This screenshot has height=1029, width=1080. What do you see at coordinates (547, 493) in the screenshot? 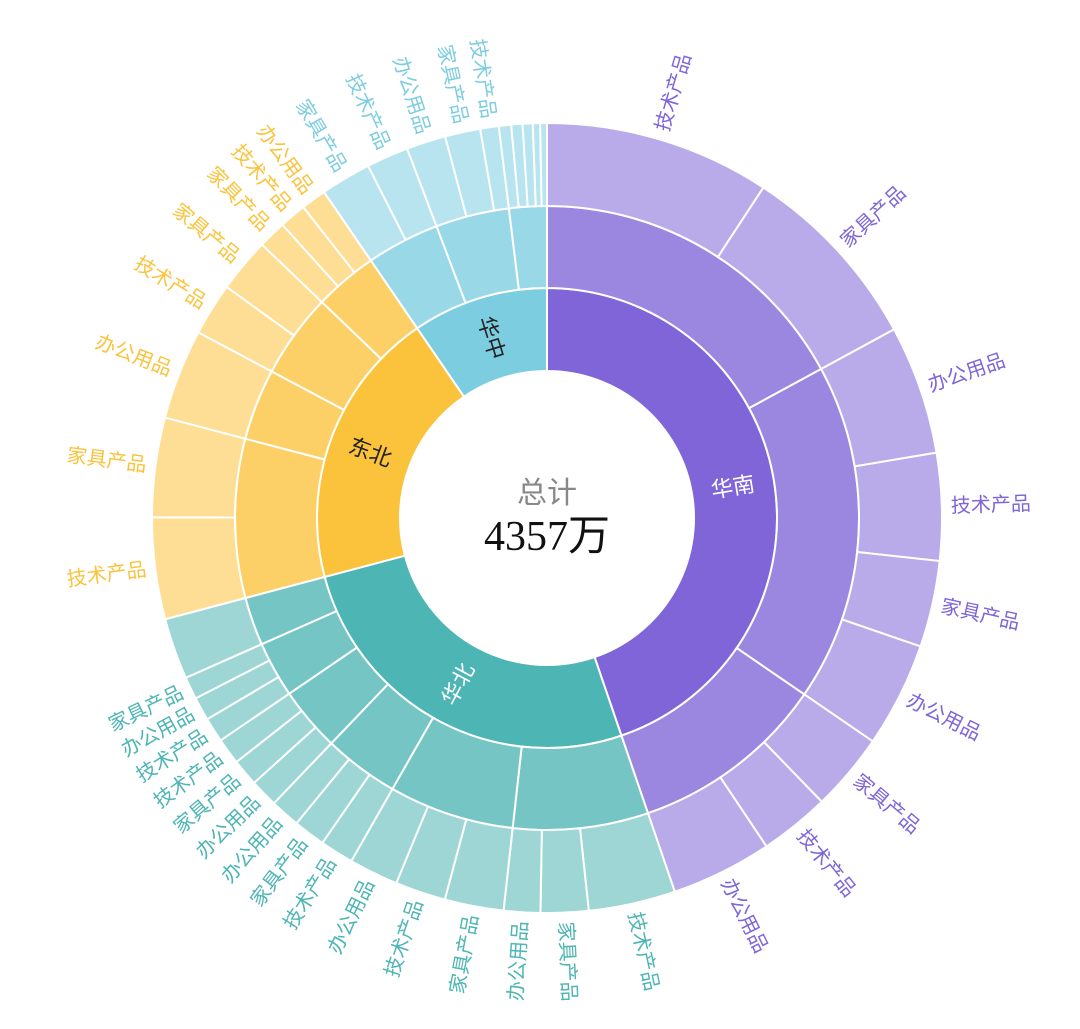
I see `center-title: 总计` at bounding box center [547, 493].